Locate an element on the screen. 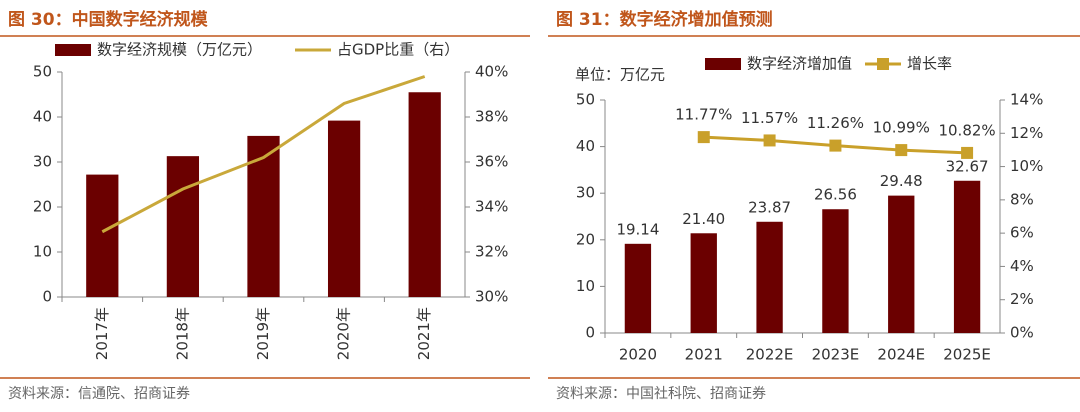  legend-label: 数字经济增加值 is located at coordinates (799, 64).